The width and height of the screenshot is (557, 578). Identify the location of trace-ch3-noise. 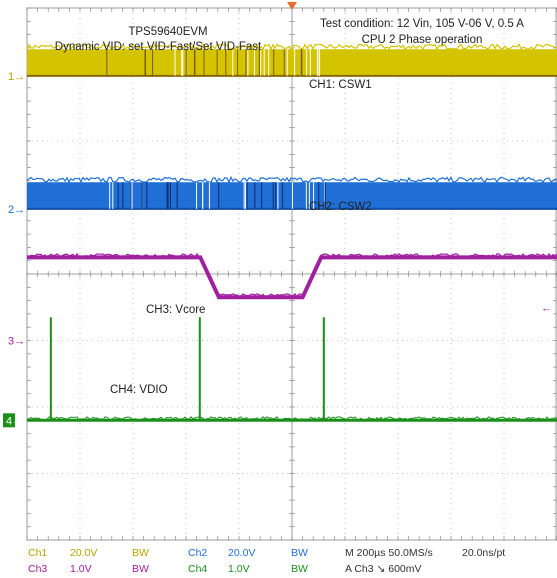
(291, 275).